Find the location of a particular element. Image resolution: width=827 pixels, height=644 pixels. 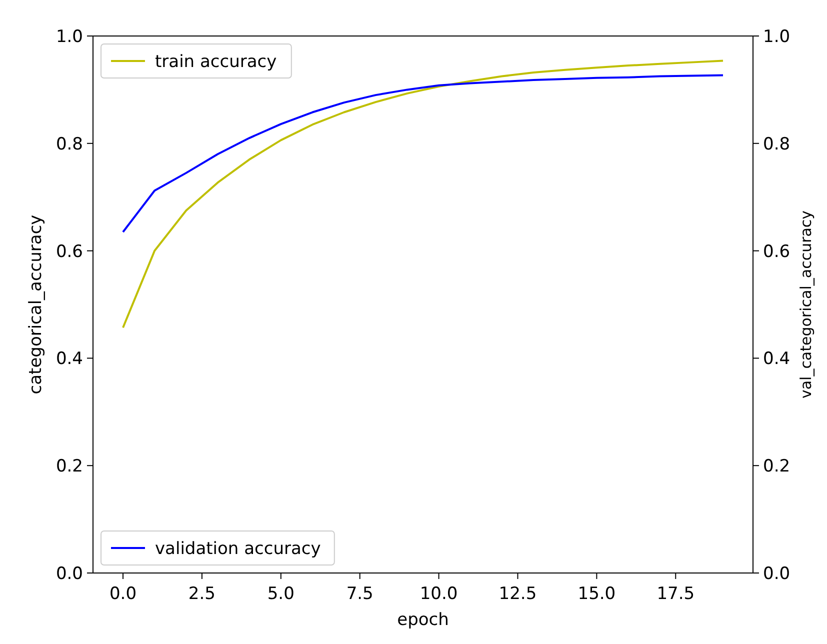

x-tick-label: 15.0 is located at coordinates (597, 594).